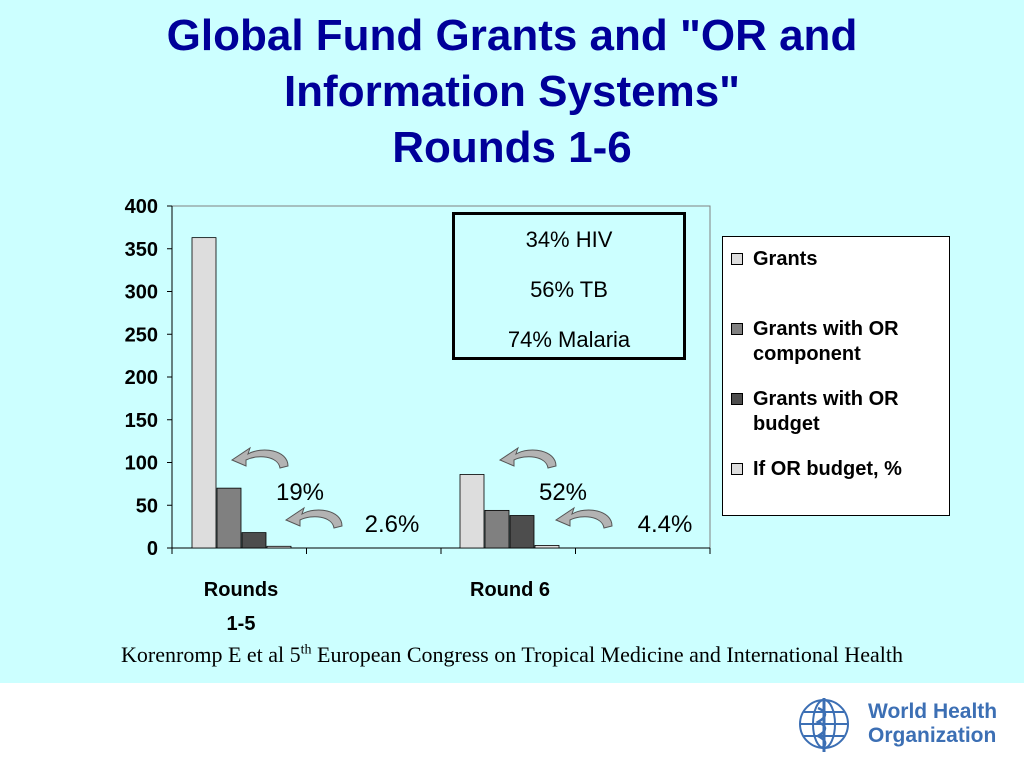 This screenshot has height=768, width=1024. What do you see at coordinates (512, 35) in the screenshot?
I see `title-line-1: Global Fund Grants and "OR and` at bounding box center [512, 35].